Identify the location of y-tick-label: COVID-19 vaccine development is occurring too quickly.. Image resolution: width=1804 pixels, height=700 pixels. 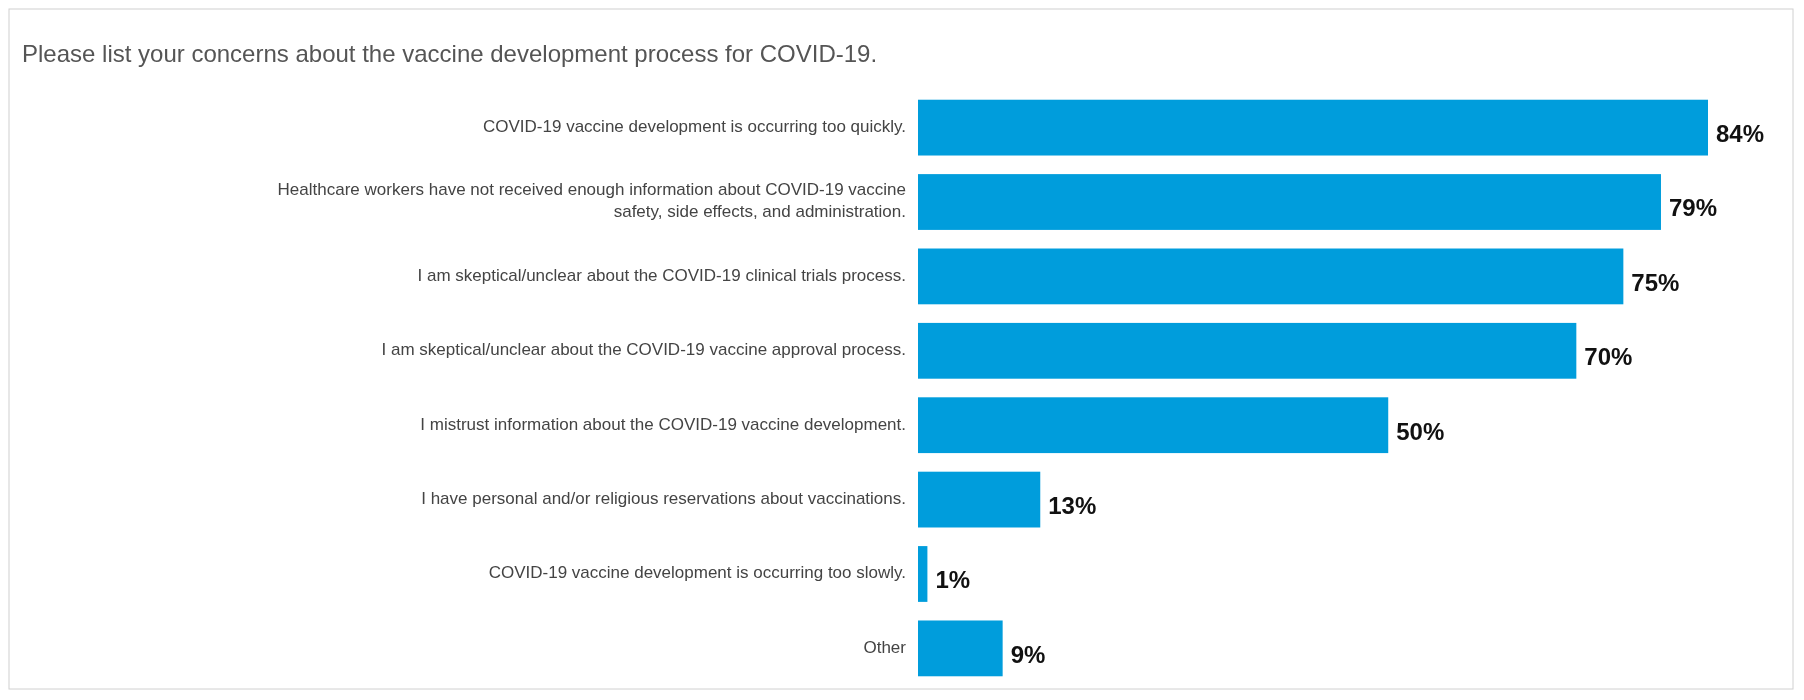
(694, 127).